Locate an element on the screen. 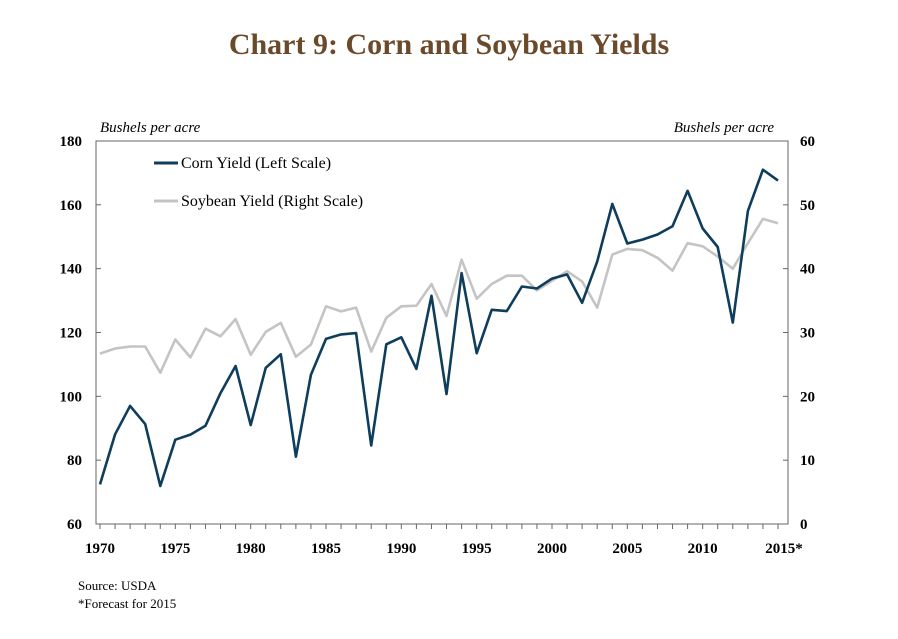 This screenshot has height=639, width=898. left-tick-label: 160 is located at coordinates (71, 206).